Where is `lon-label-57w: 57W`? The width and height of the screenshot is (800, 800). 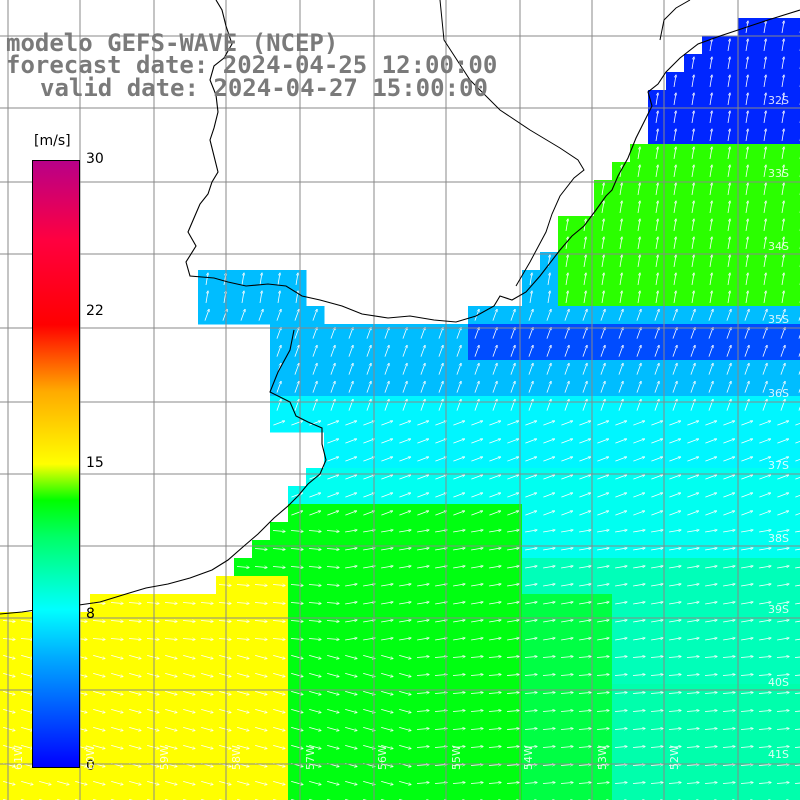
lon-label-57w: 57W is located at coordinates (310, 757).